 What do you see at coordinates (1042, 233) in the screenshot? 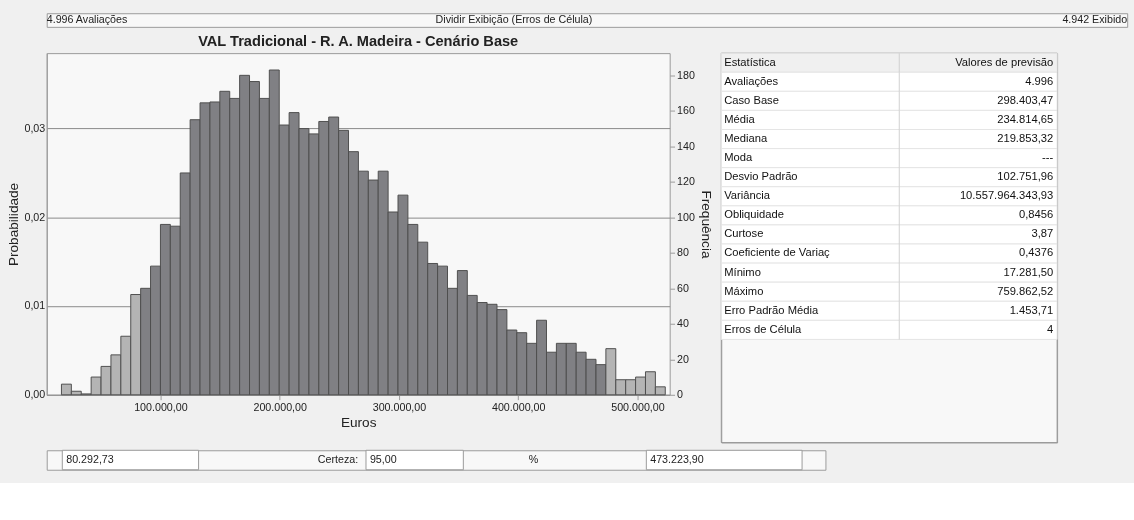
I see `text: 3,87` at bounding box center [1042, 233].